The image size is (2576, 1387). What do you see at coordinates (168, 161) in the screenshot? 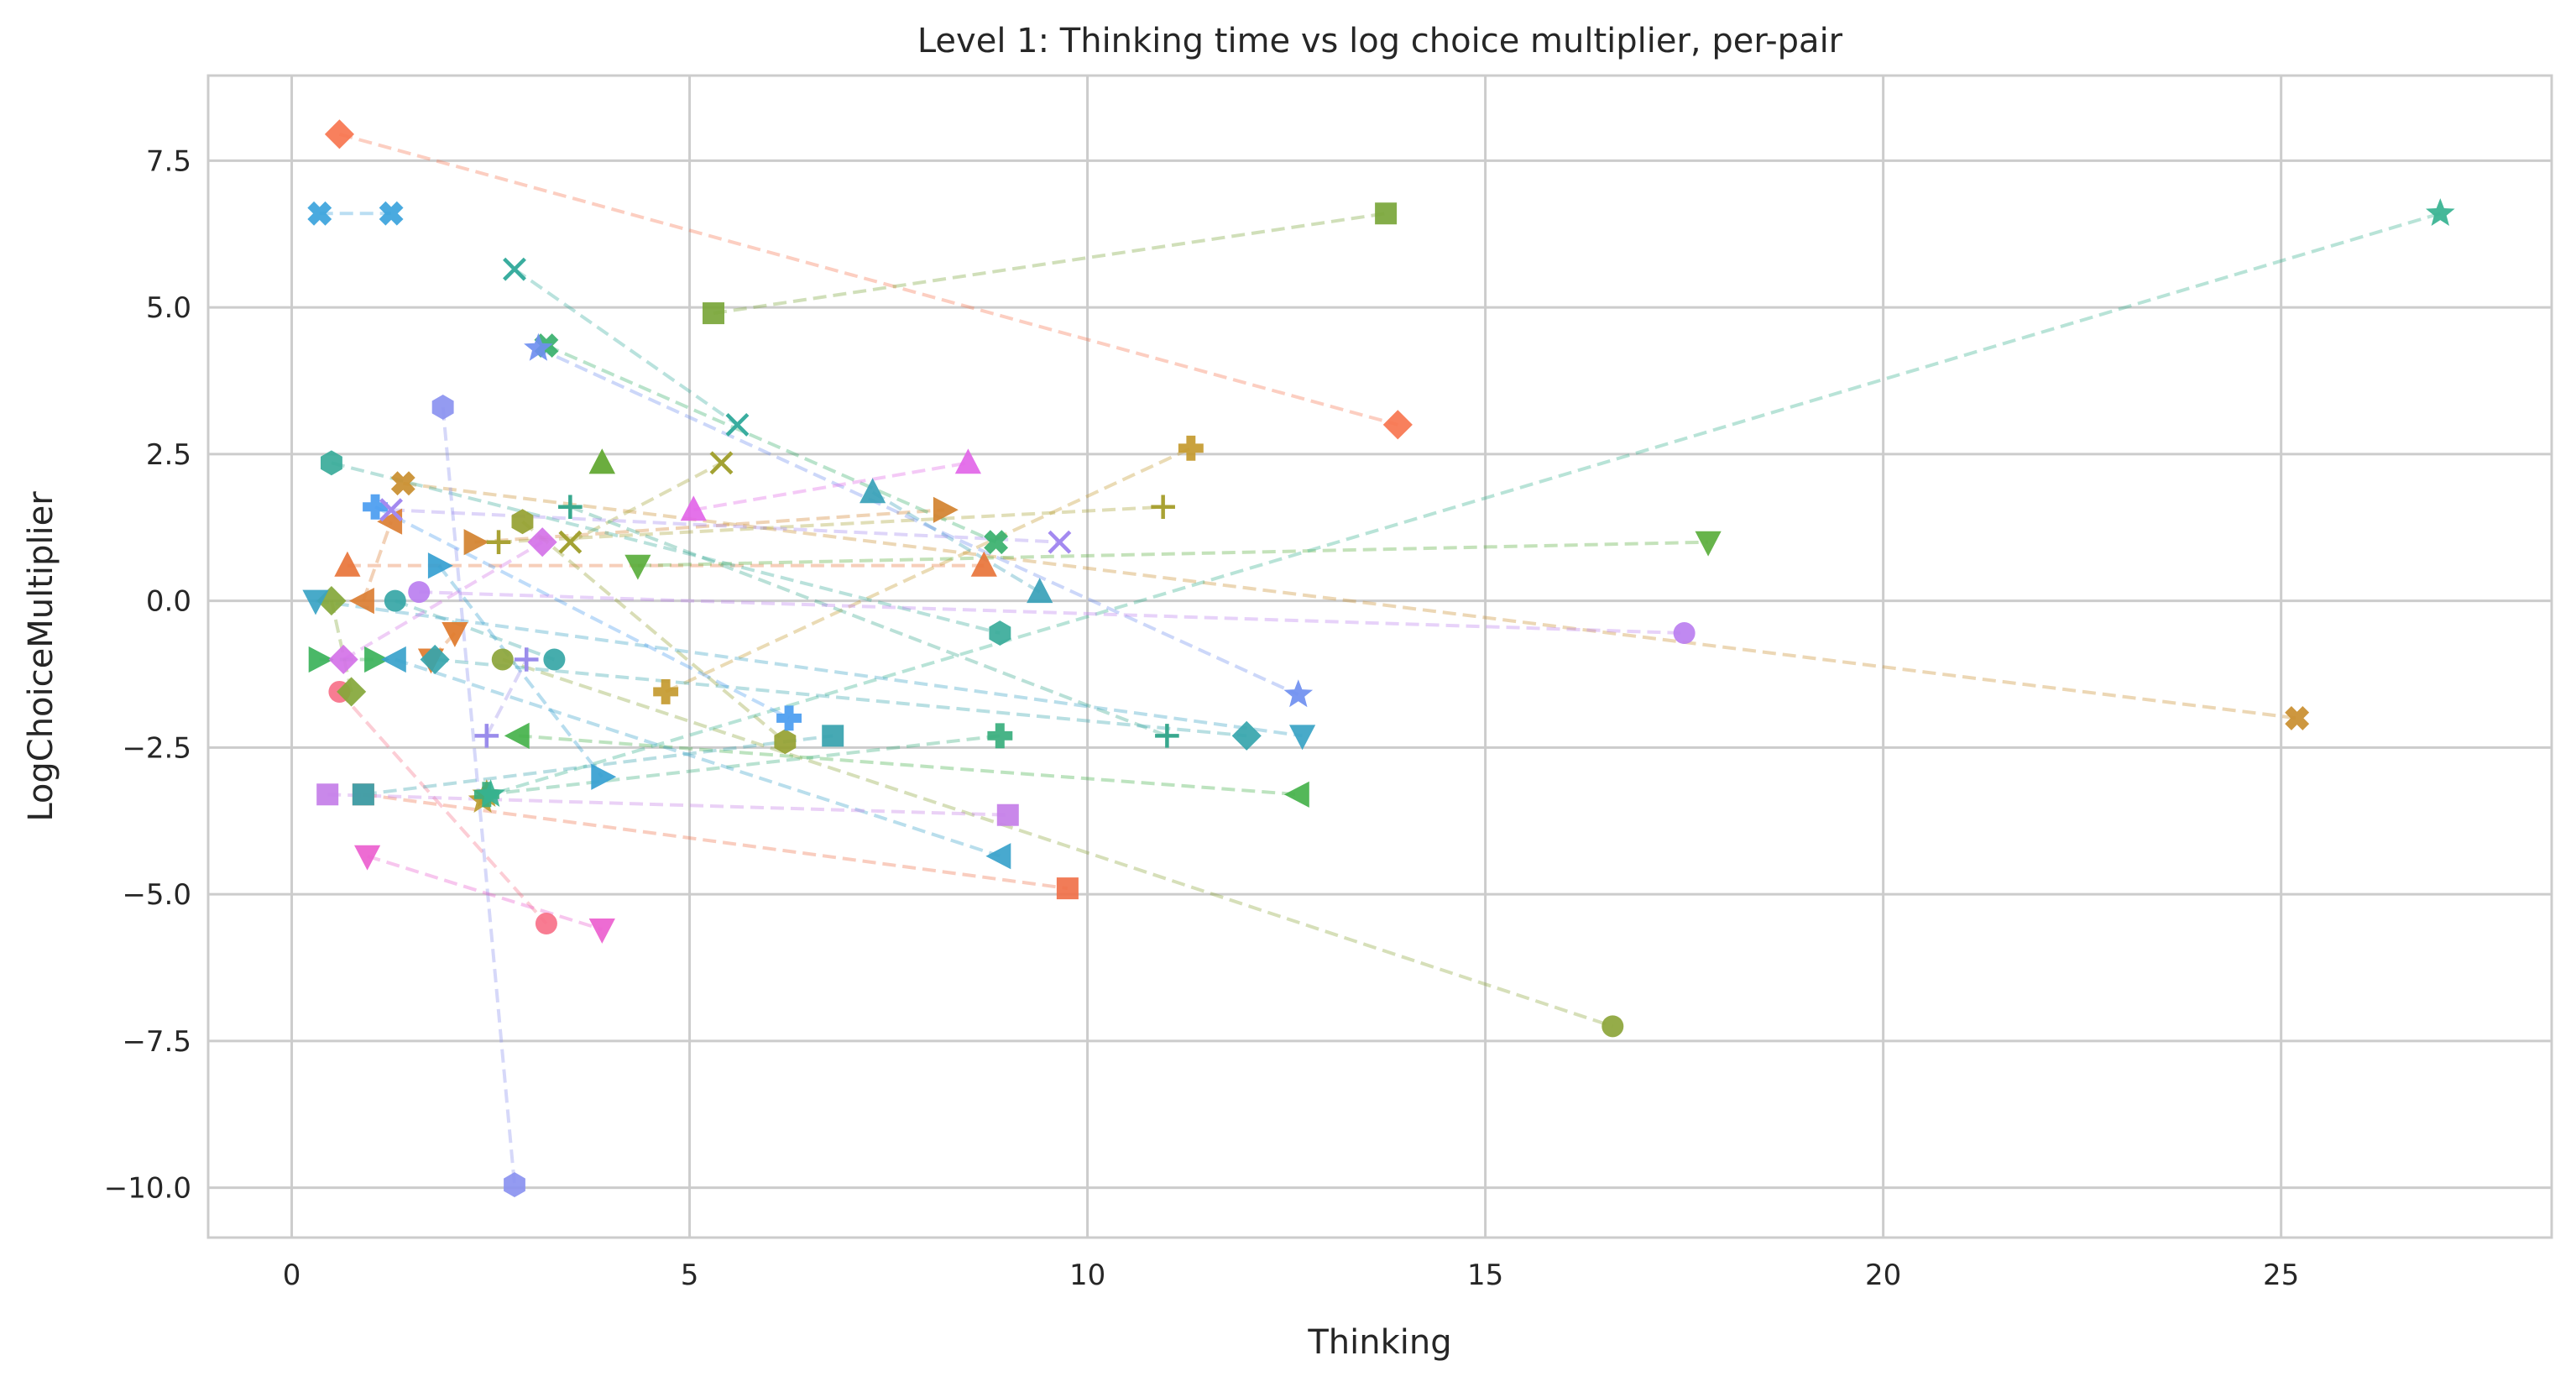
I see `y-tick-label: 7.5` at bounding box center [168, 161].